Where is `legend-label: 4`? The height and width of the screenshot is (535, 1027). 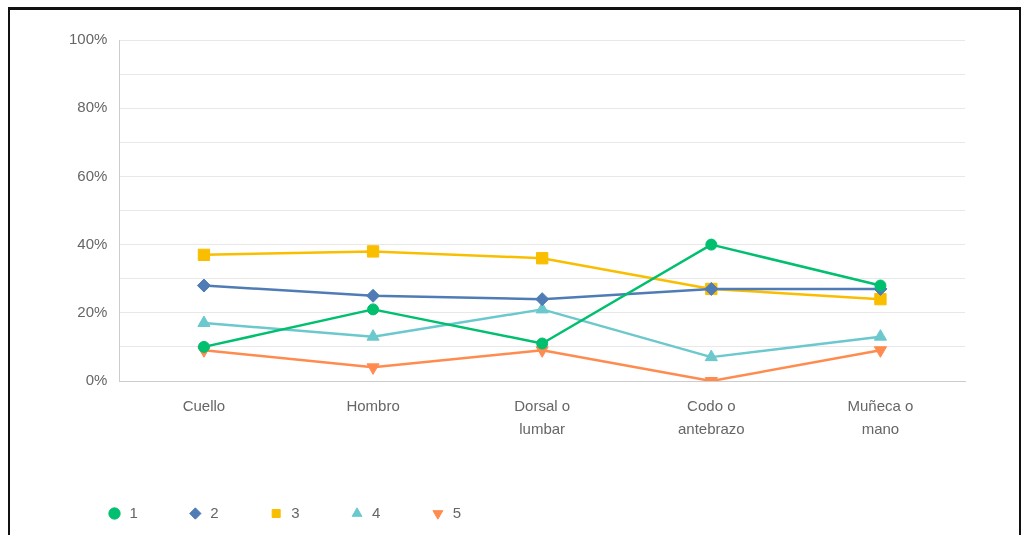
legend-label: 4 is located at coordinates (376, 512).